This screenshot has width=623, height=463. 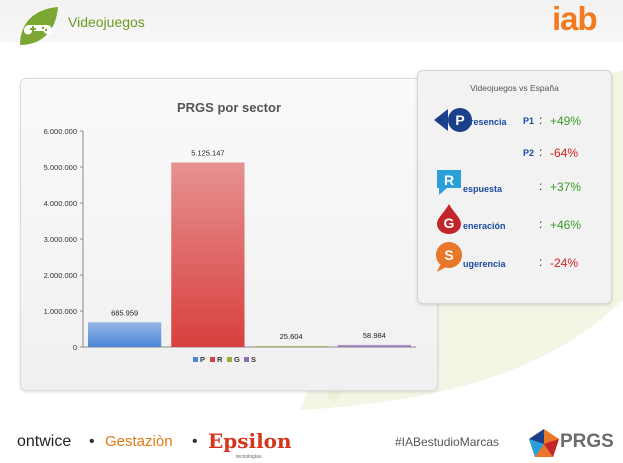 I want to click on data-label-p: 685.959, so click(x=124, y=312).